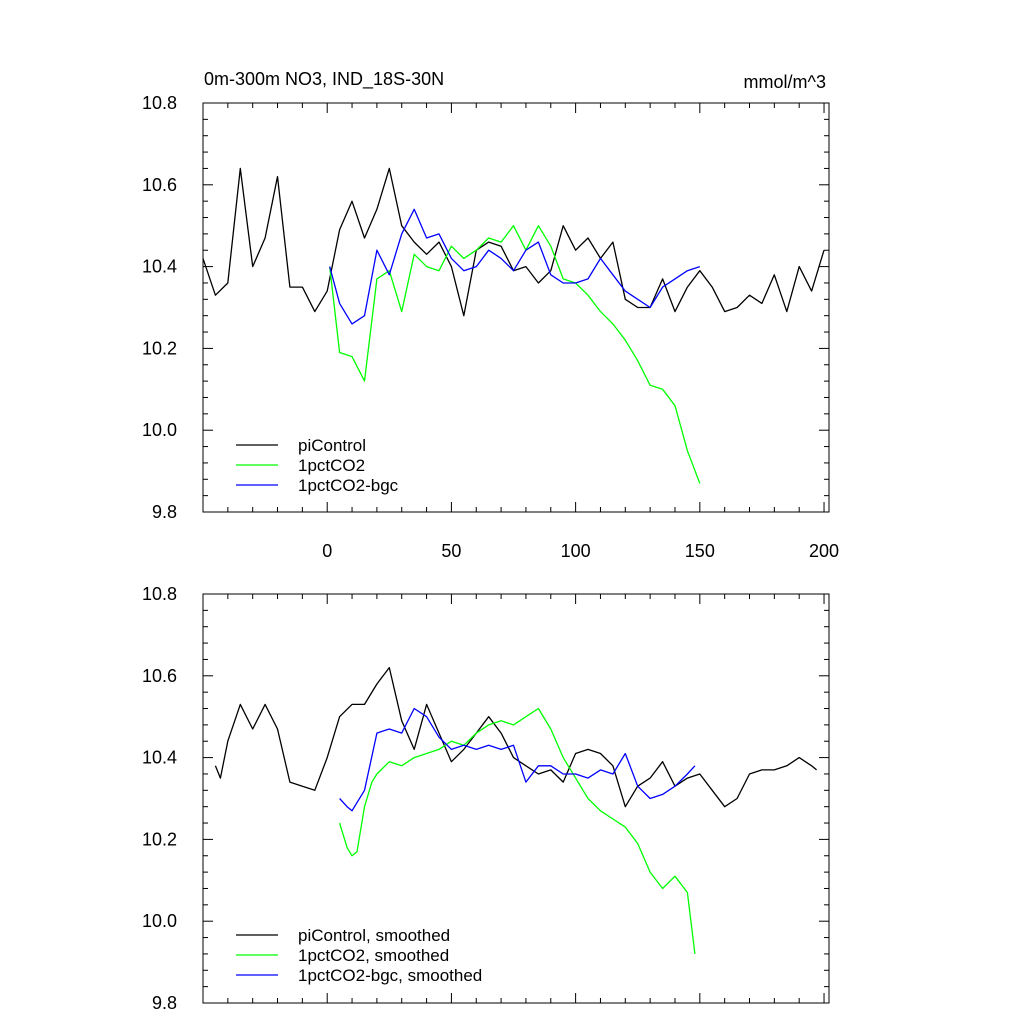 Image resolution: width=1024 pixels, height=1024 pixels. What do you see at coordinates (159, 798) in the screenshot?
I see `bottom-y-tick-labels: 9.8 10.0 10.2 10.4 10.6 10.8` at bounding box center [159, 798].